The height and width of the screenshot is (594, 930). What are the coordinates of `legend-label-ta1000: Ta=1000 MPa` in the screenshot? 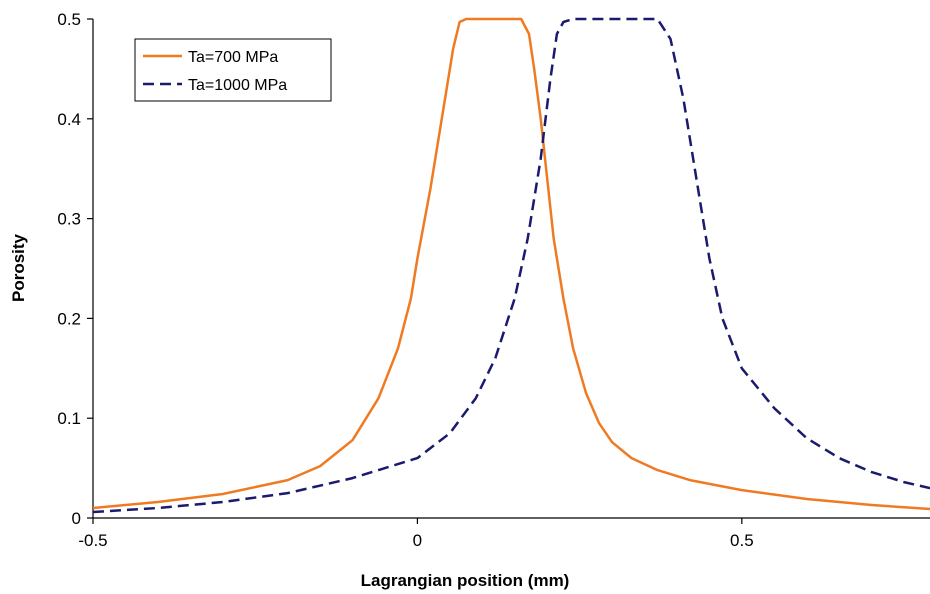 It's located at (237, 85).